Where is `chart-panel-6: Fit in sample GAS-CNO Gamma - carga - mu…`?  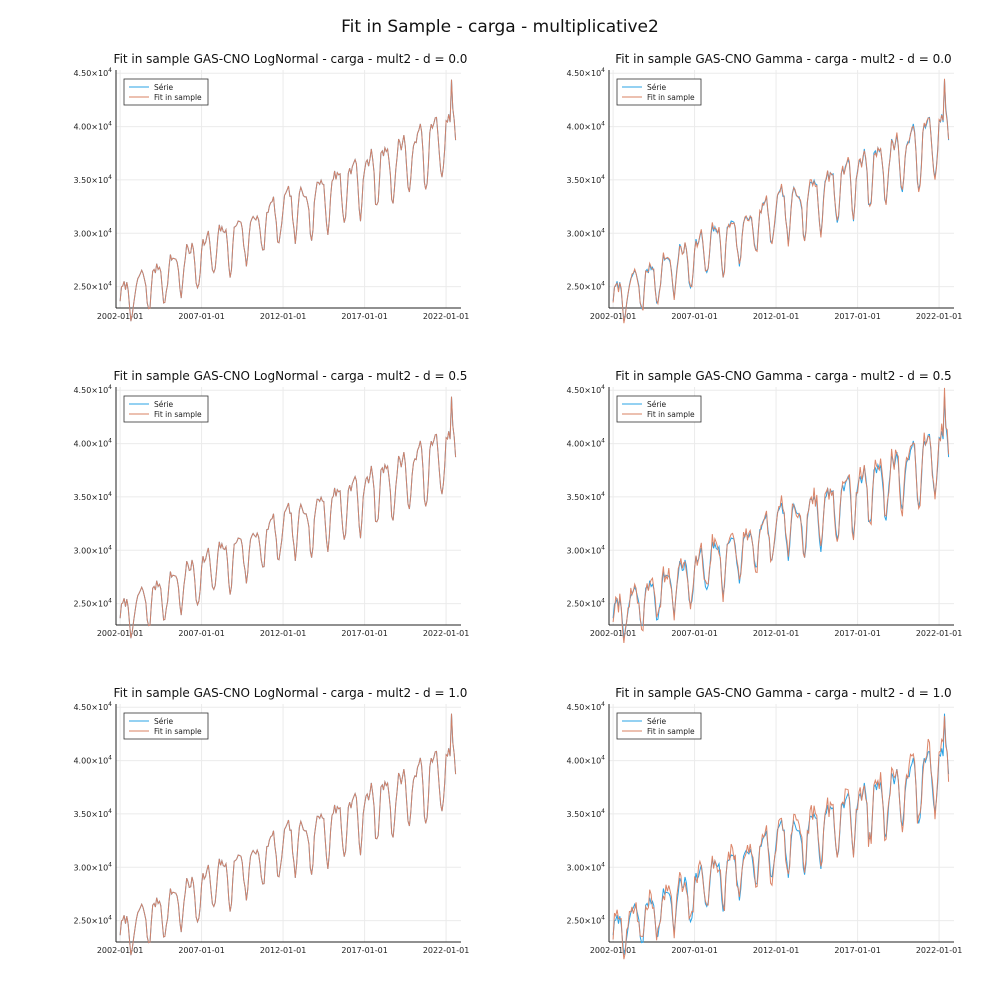 chart-panel-6: Fit in sample GAS-CNO Gamma - carga - mu… is located at coordinates (764, 823).